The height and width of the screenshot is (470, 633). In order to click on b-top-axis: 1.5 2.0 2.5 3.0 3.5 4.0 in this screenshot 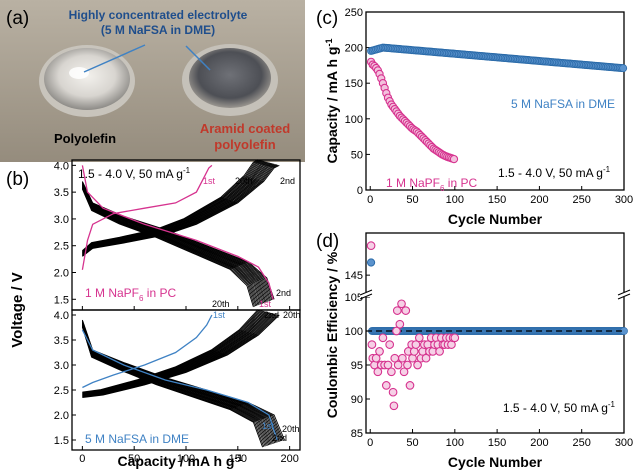, I will do `click(172, 235)`.